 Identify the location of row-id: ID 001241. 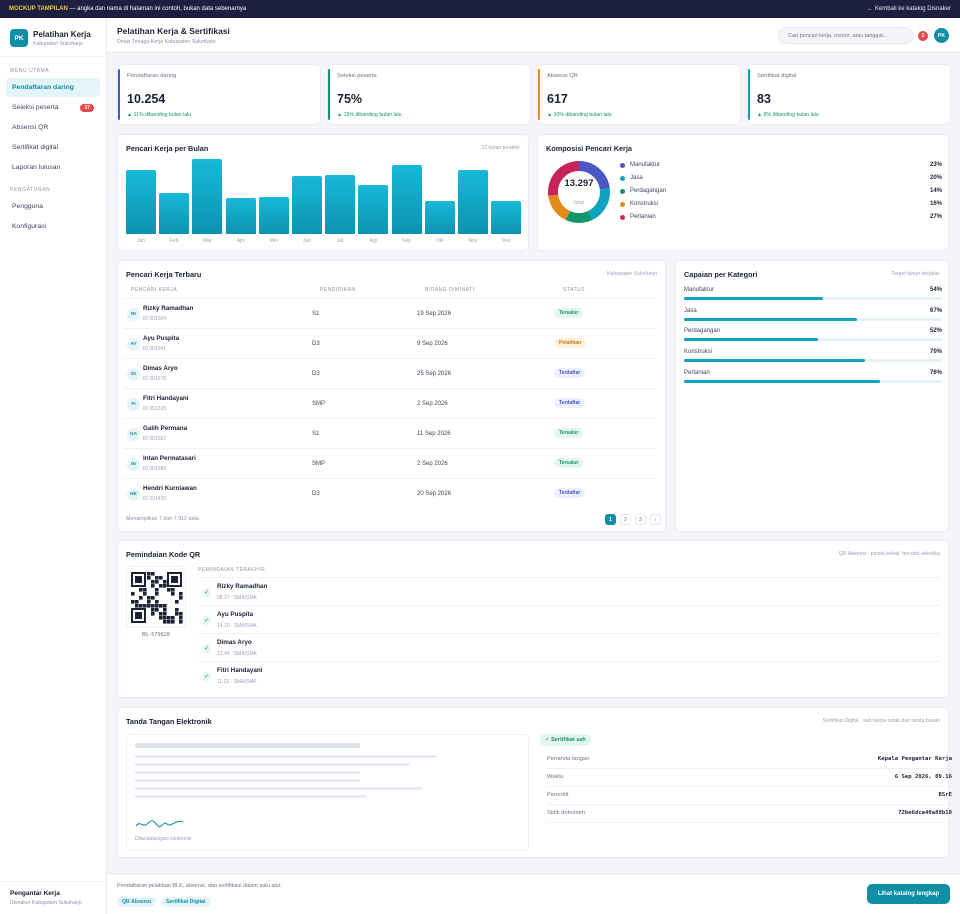
(155, 349).